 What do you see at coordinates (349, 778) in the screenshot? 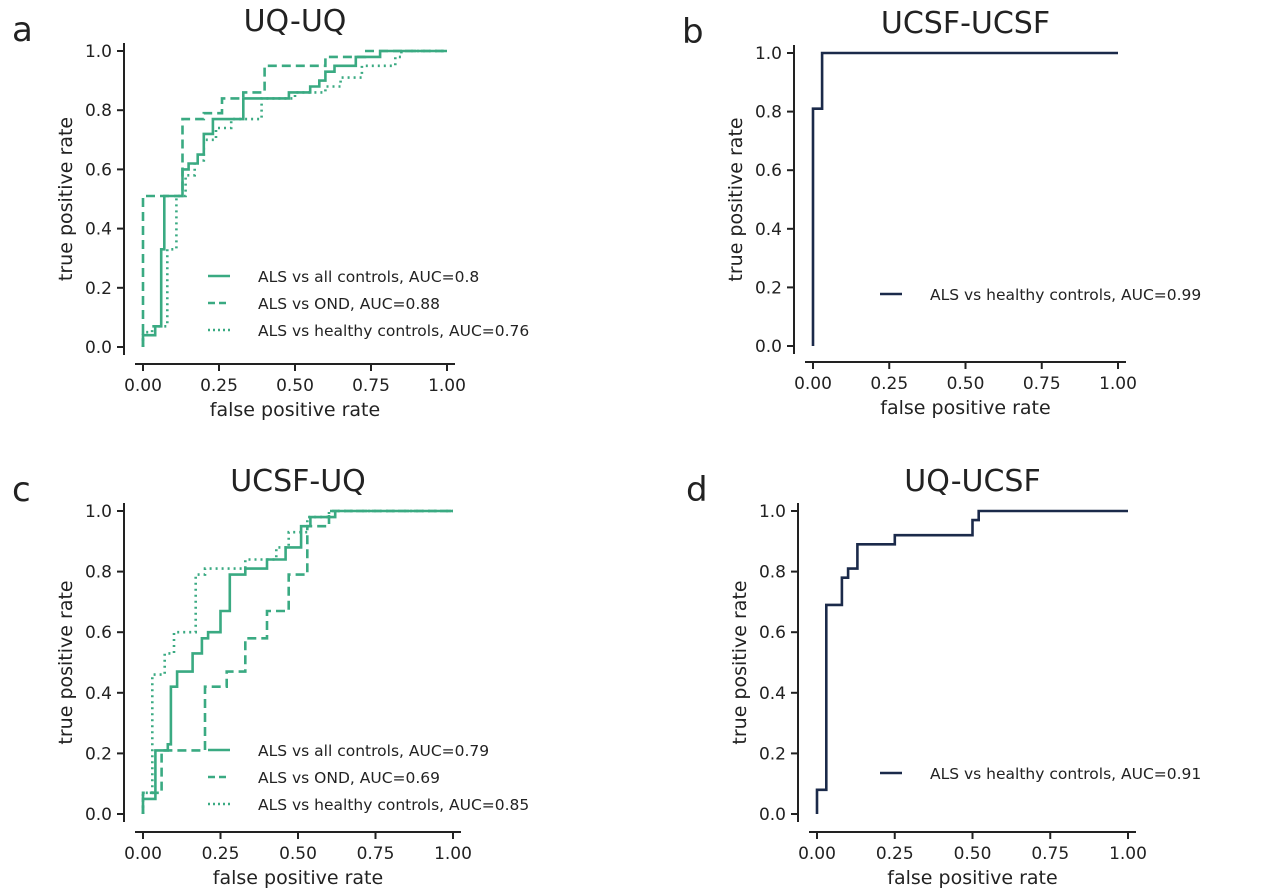
I see `legend-entry: ALS vs OND, AUC=0.69` at bounding box center [349, 778].